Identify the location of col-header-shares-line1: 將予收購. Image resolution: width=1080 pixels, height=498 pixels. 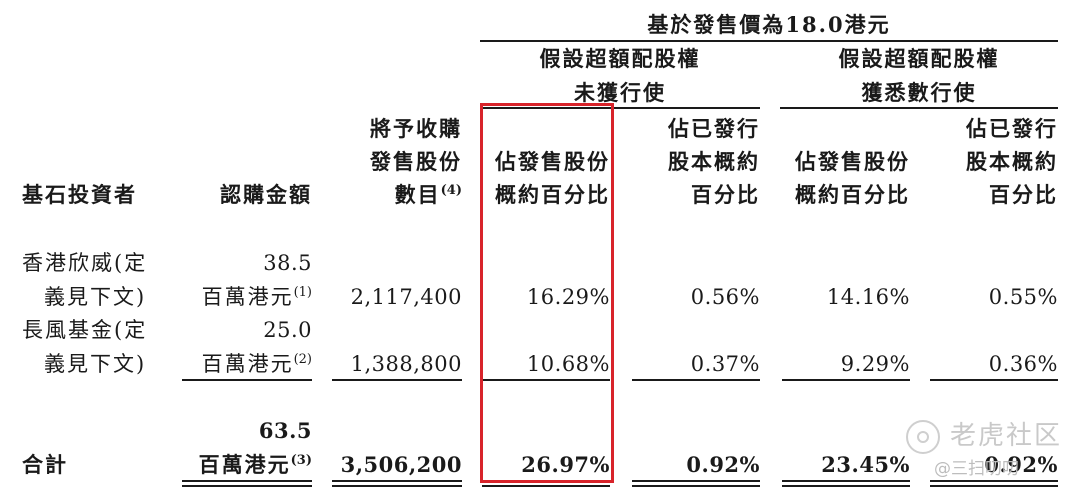
(416, 128).